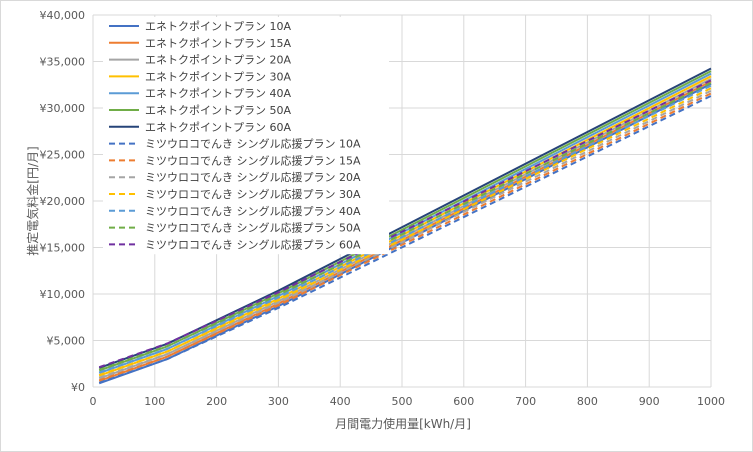  I want to click on legend-label: ミツウロコでんき シングル応援プラン 30A, so click(253, 194).